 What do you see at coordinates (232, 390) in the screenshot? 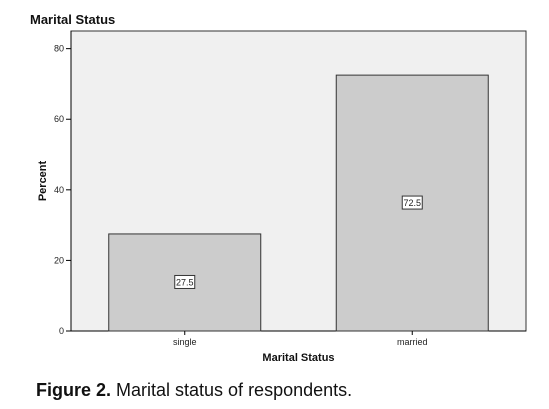
I see `caption-text: Marital status of respondents.` at bounding box center [232, 390].